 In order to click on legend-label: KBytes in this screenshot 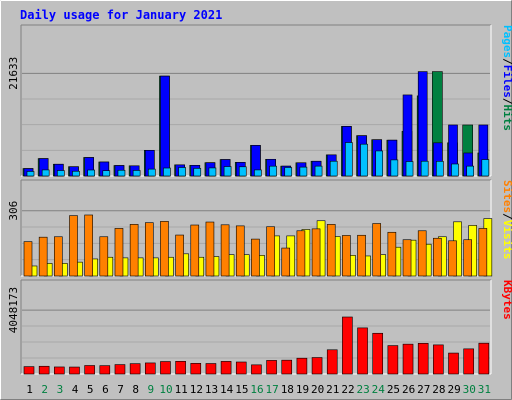, I will do `click(506, 300)`.